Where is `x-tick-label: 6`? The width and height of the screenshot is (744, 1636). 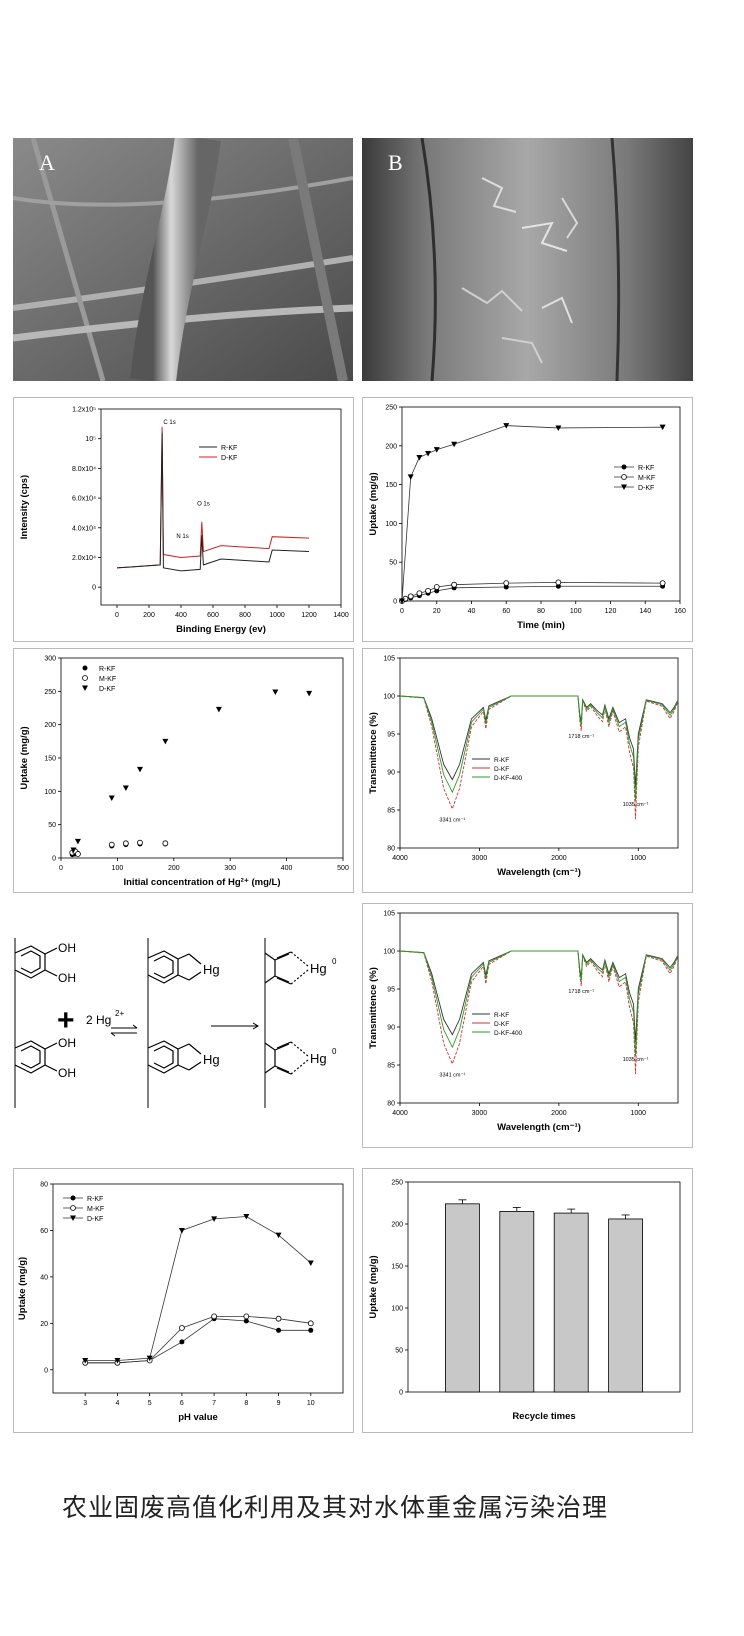 x-tick-label: 6 is located at coordinates (182, 1403).